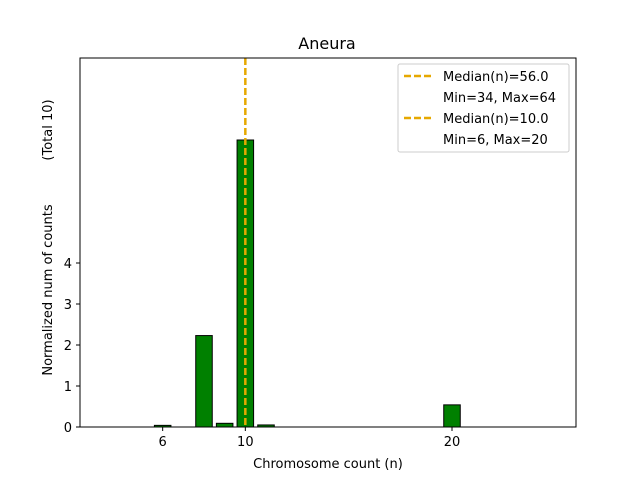  Describe the element at coordinates (163, 442) in the screenshot. I see `x-tick-label: 6` at that location.